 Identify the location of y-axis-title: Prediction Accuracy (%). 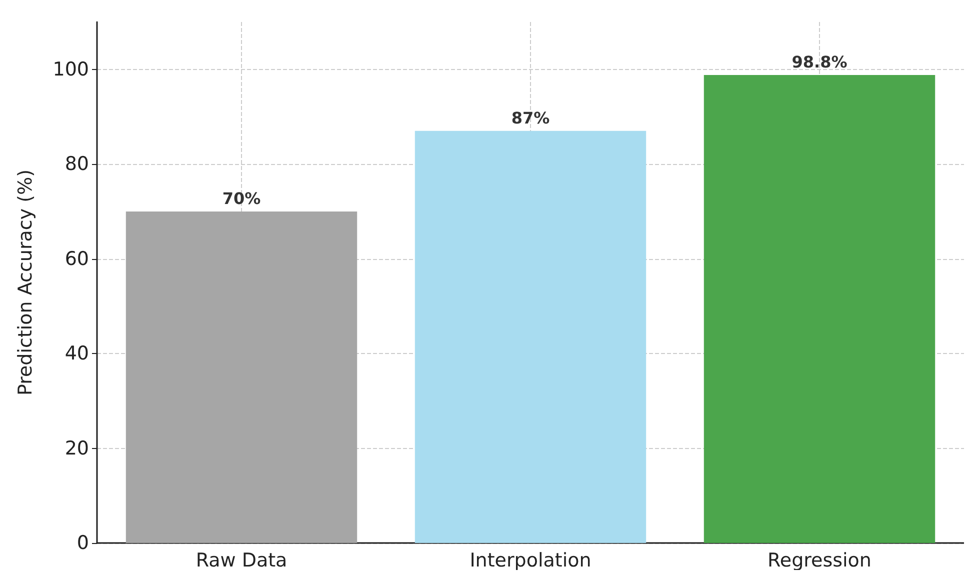
(25, 282).